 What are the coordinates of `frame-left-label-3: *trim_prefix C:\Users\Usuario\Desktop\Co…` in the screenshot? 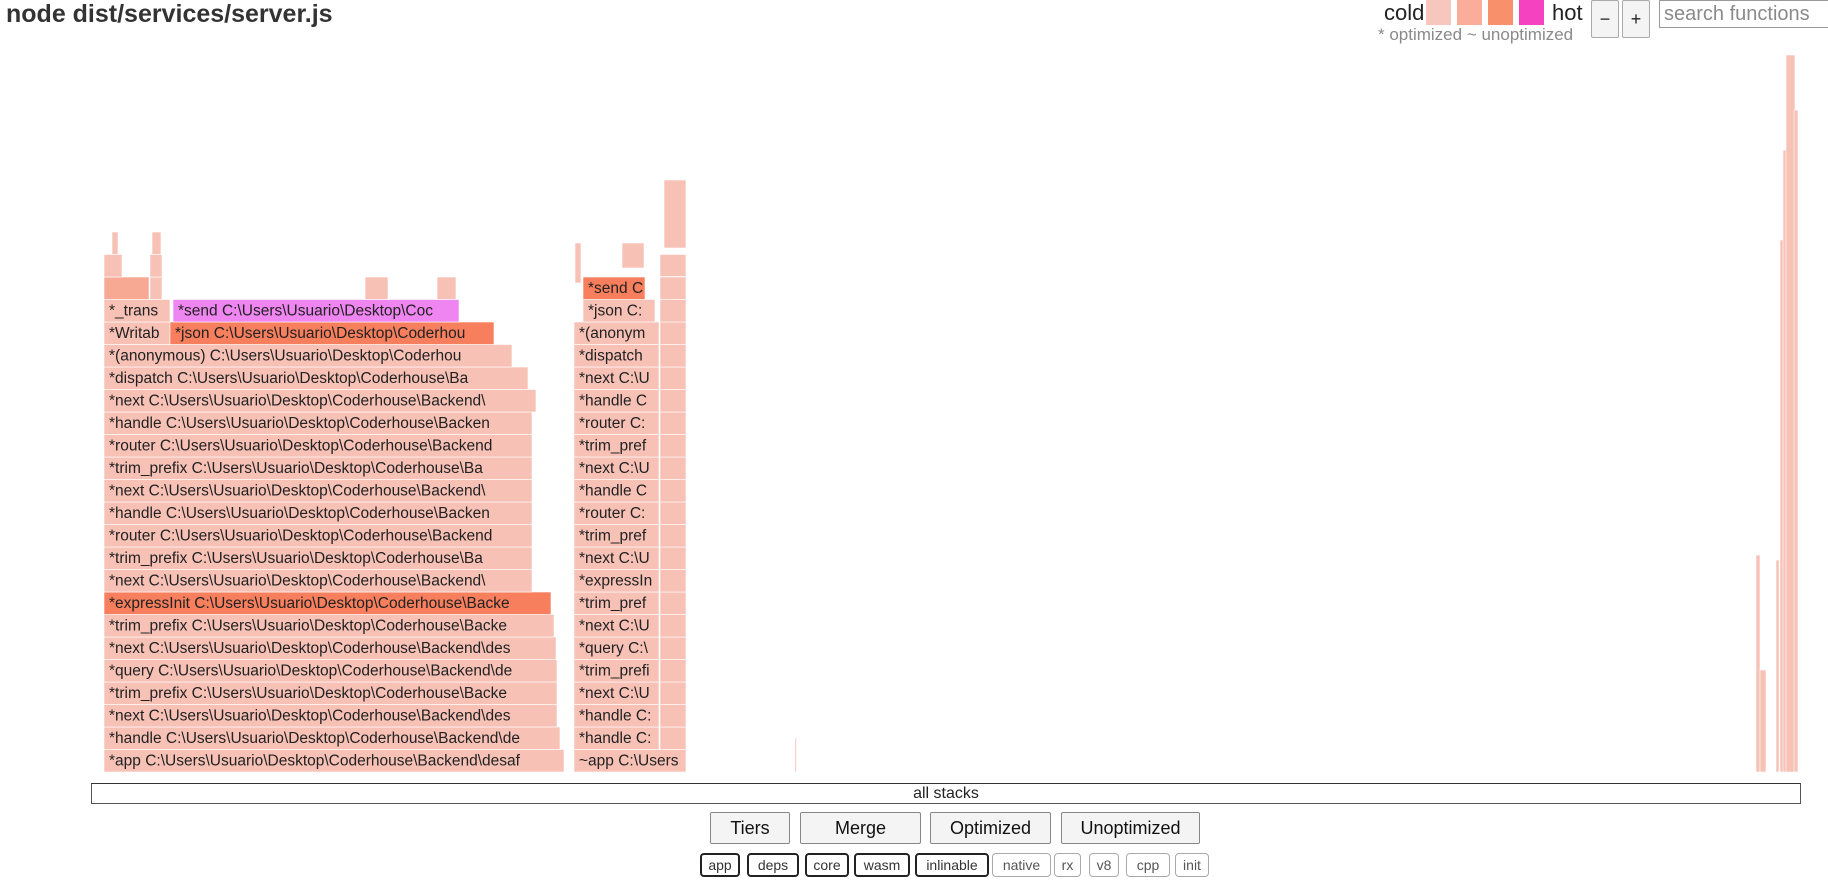 It's located at (308, 693).